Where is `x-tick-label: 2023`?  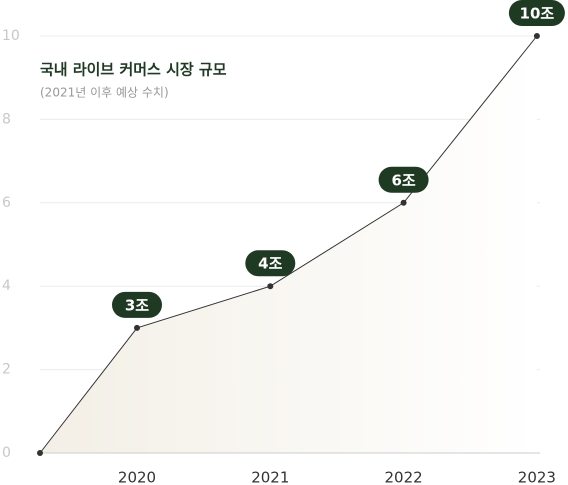 x-tick-label: 2023 is located at coordinates (537, 477).